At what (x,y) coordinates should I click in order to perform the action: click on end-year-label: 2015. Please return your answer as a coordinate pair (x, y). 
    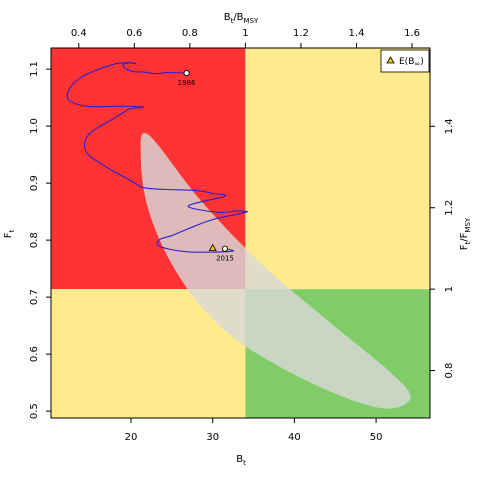
    Looking at the image, I should click on (225, 259).